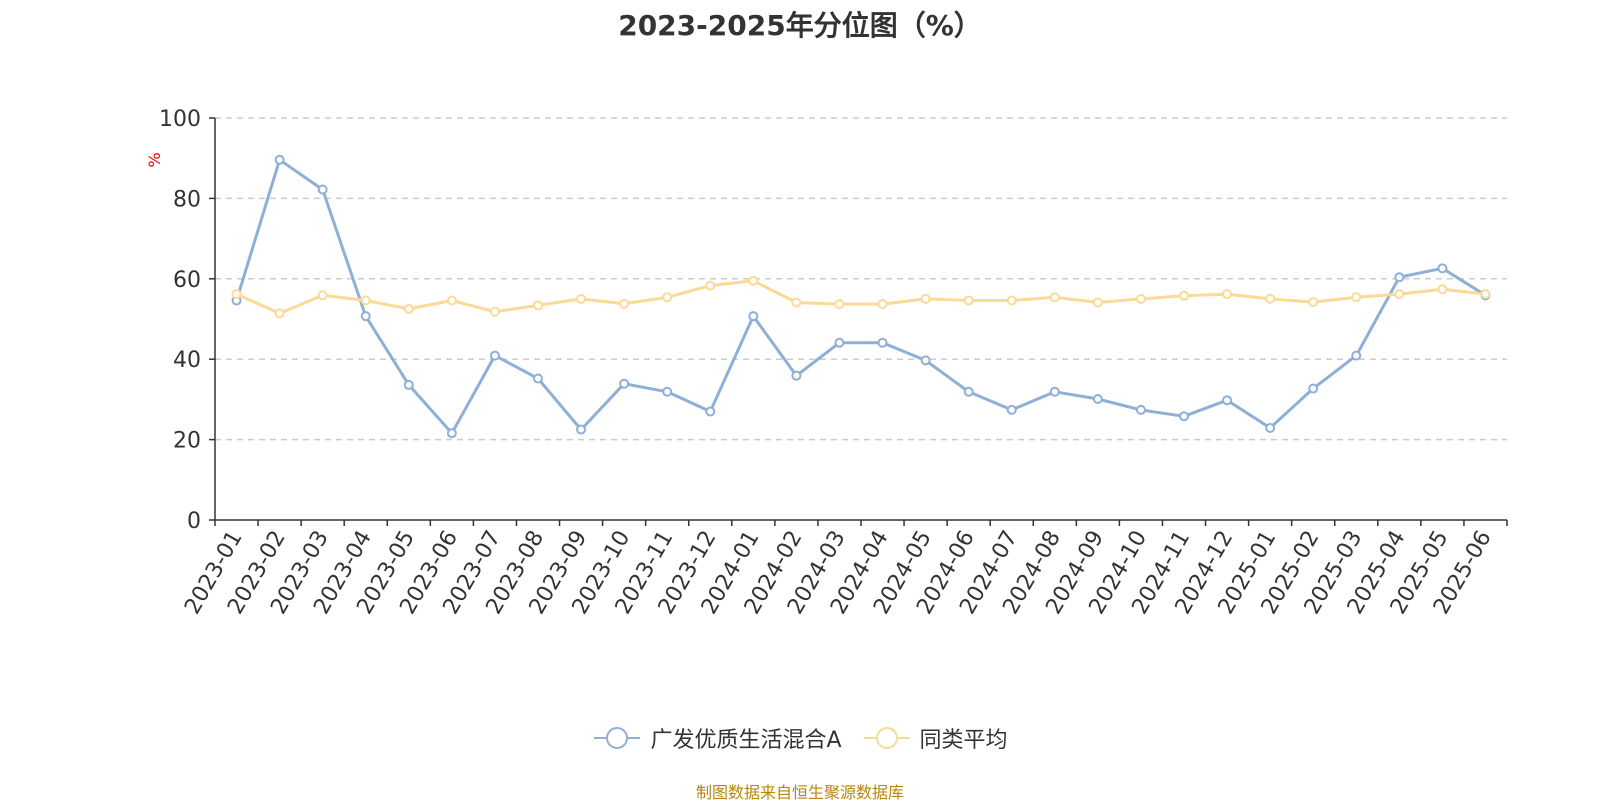  What do you see at coordinates (180, 119) in the screenshot?
I see `y-tick-label: 100` at bounding box center [180, 119].